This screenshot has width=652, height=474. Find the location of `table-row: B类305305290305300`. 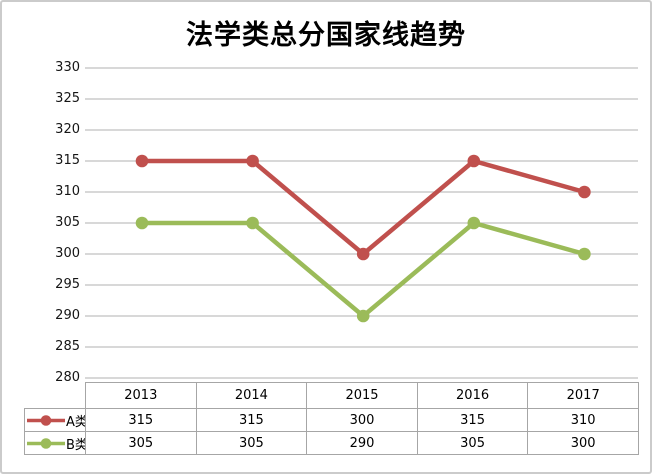

table-row: B类305305290305300 is located at coordinates (331, 443).